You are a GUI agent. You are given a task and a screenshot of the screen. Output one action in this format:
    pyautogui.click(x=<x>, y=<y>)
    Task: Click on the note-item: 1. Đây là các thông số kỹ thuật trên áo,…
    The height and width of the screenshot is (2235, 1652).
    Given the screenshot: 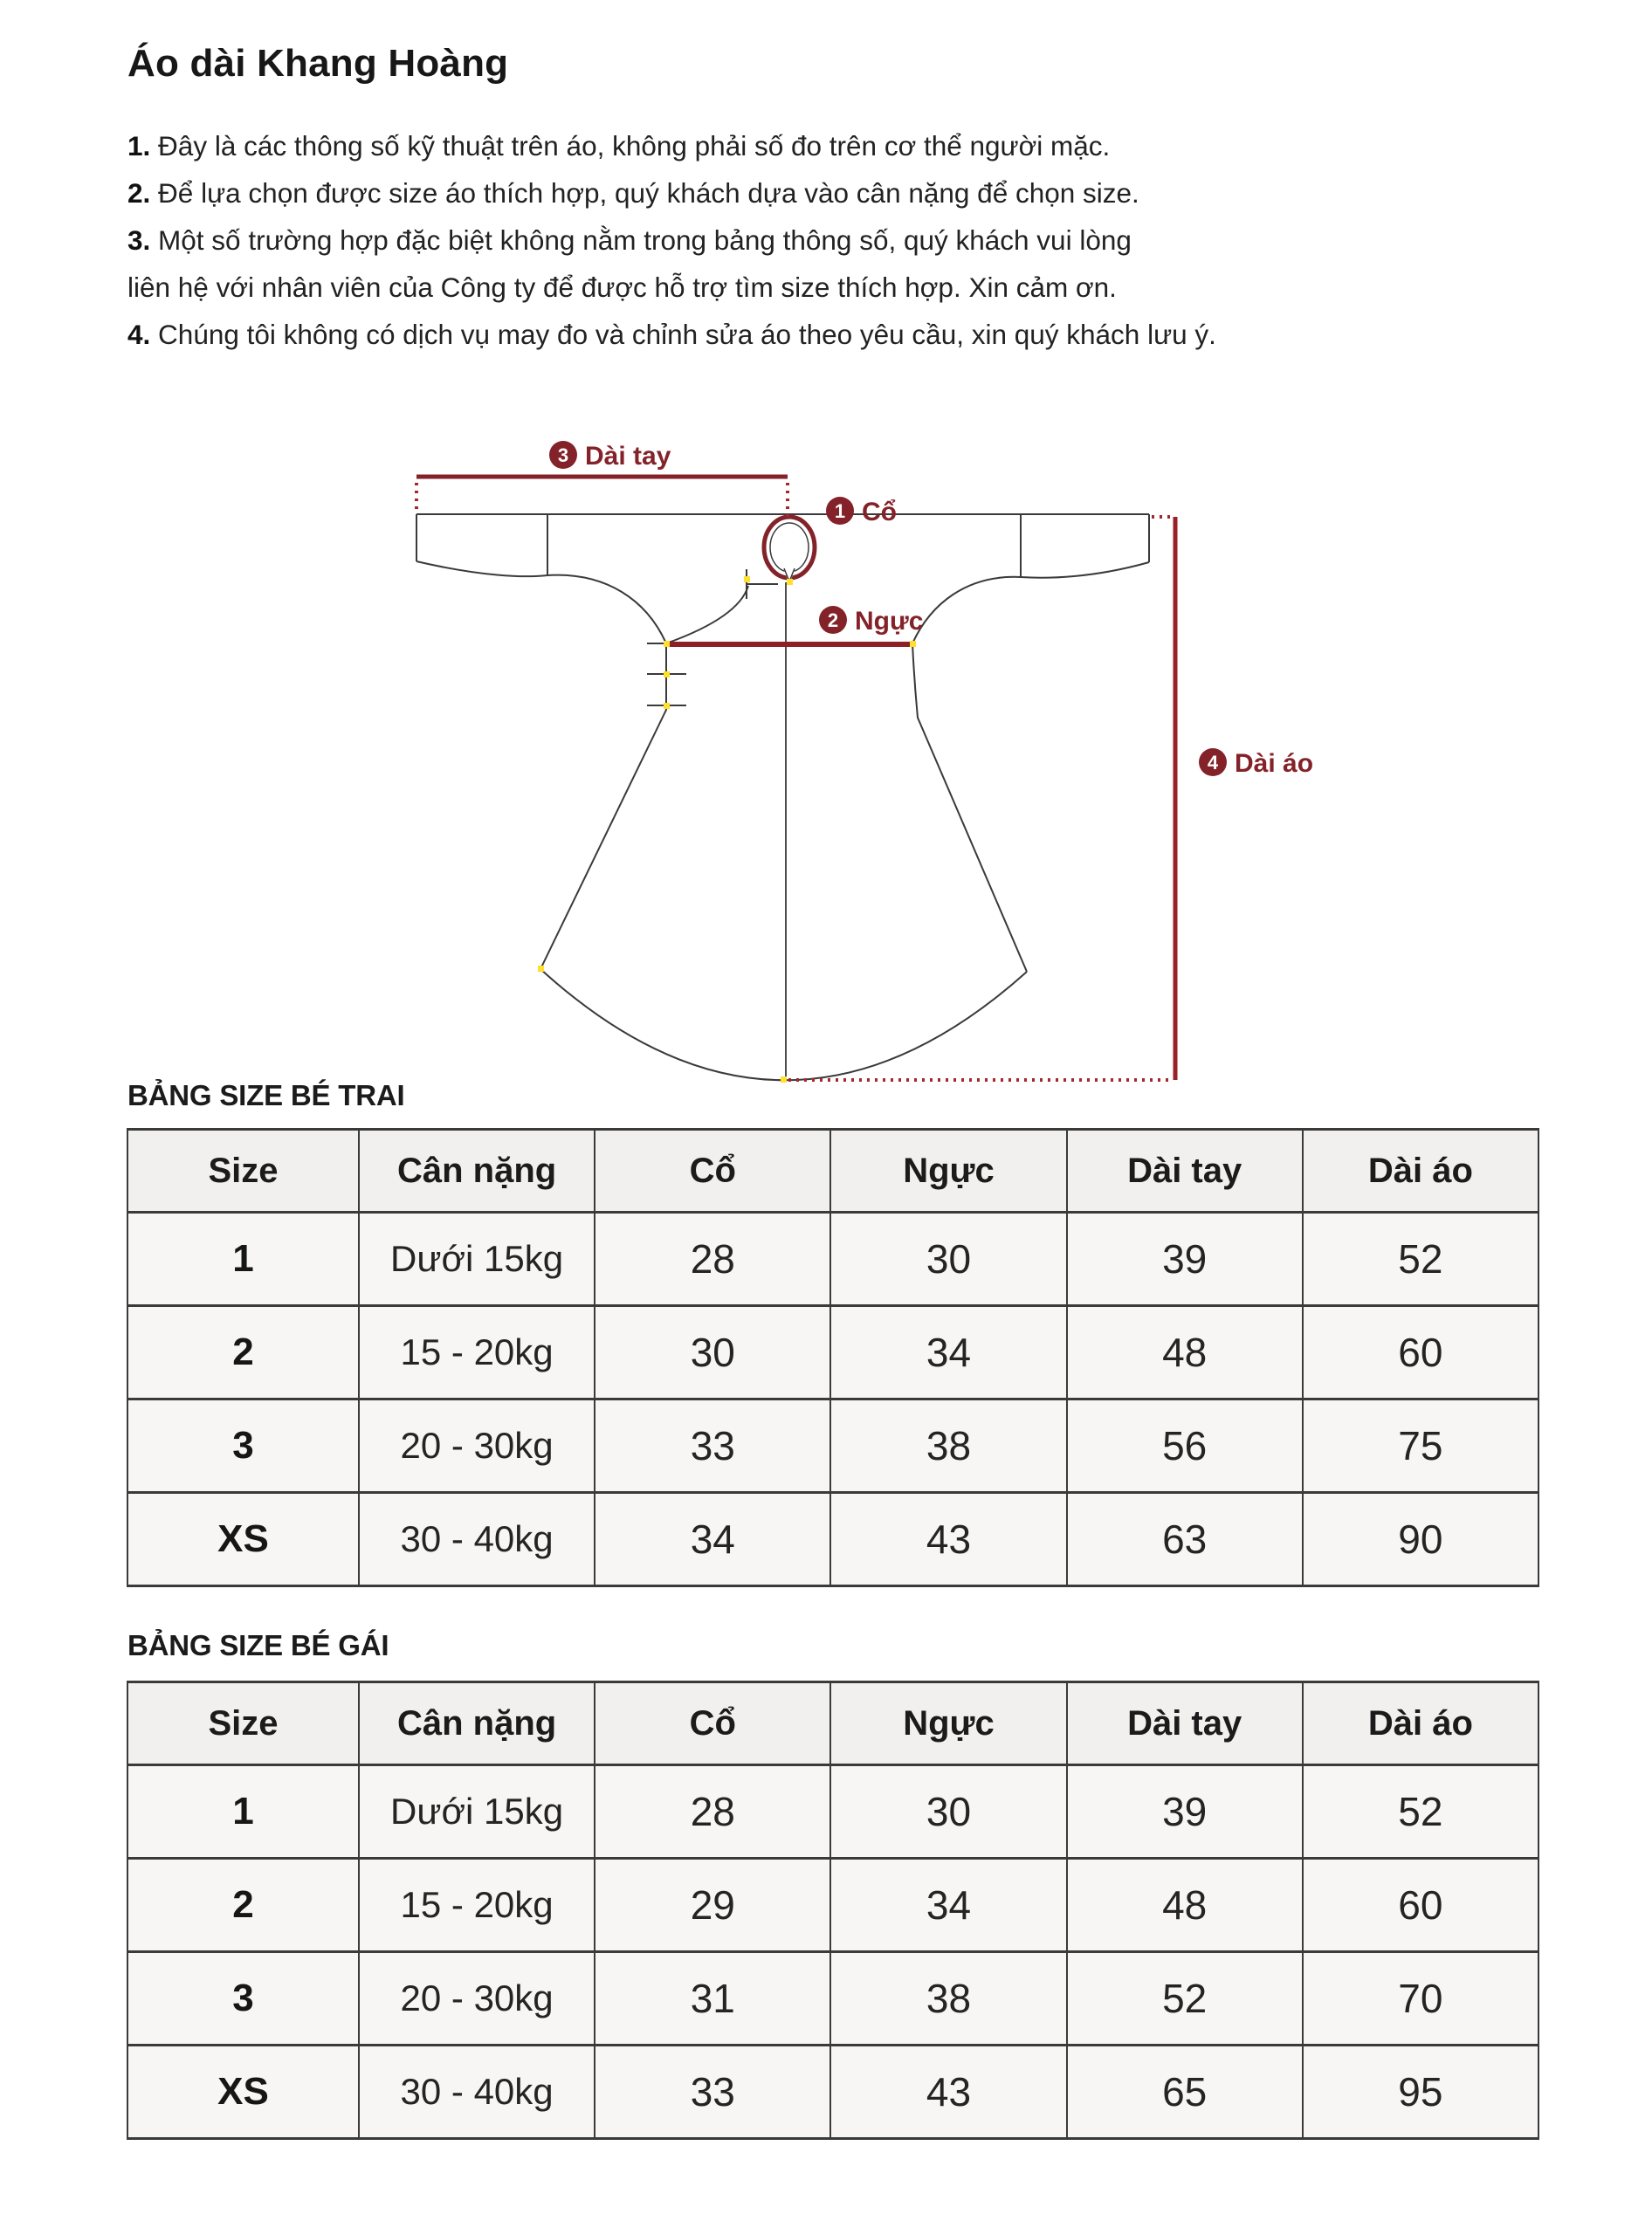 What is the action you would take?
    pyautogui.click(x=671, y=145)
    